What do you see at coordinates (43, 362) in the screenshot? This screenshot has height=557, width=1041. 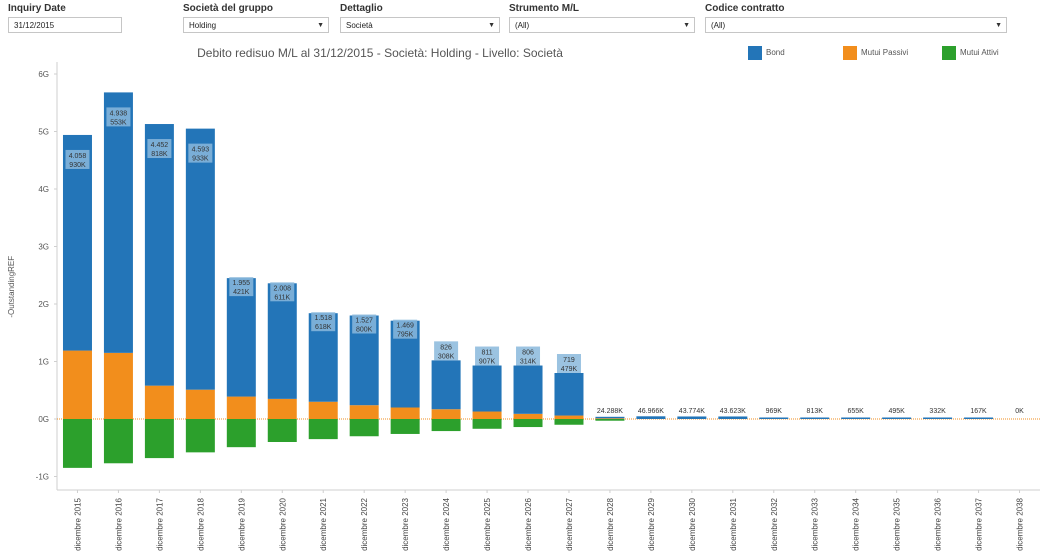 I see `y-tick-label: 1G` at bounding box center [43, 362].